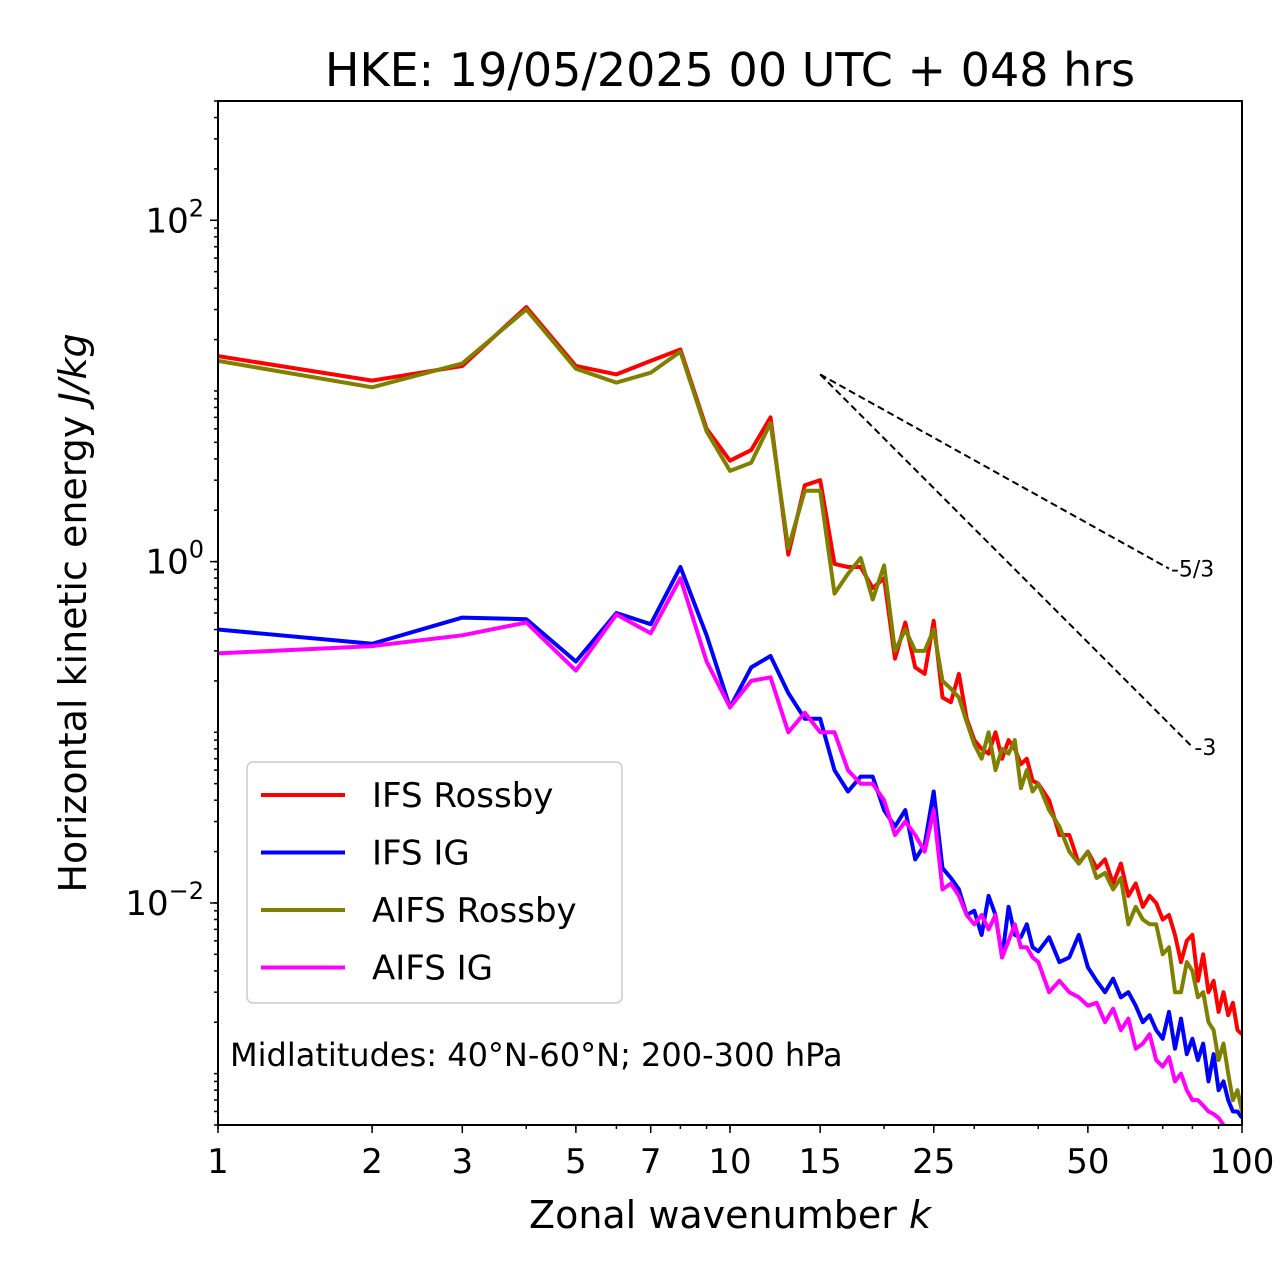  Describe the element at coordinates (372, 1162) in the screenshot. I see `x-tick-label: 2` at that location.